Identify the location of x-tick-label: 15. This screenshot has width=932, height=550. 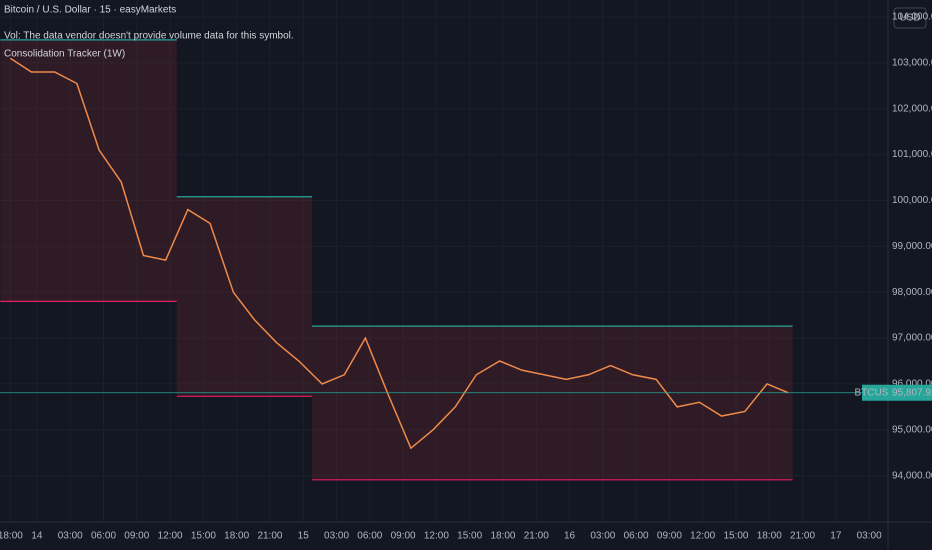
(304, 536).